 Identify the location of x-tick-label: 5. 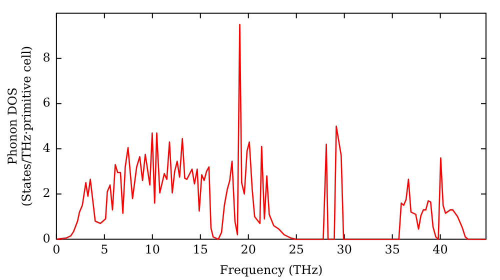
(104, 249).